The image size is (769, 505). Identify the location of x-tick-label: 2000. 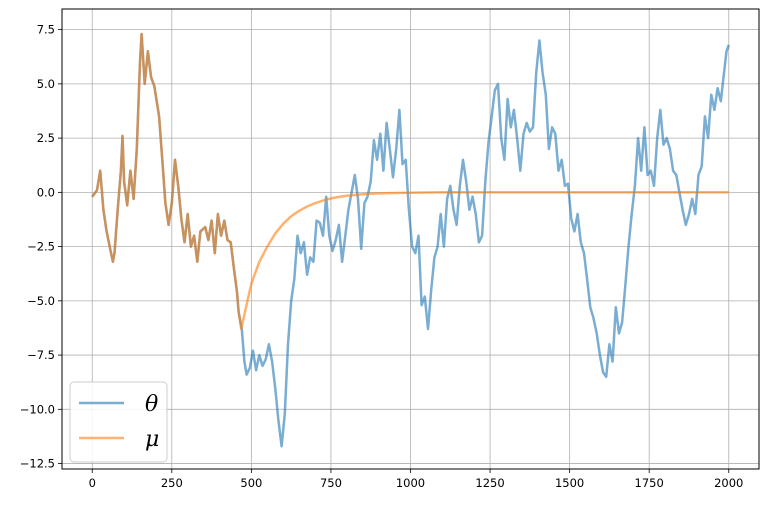
(728, 483).